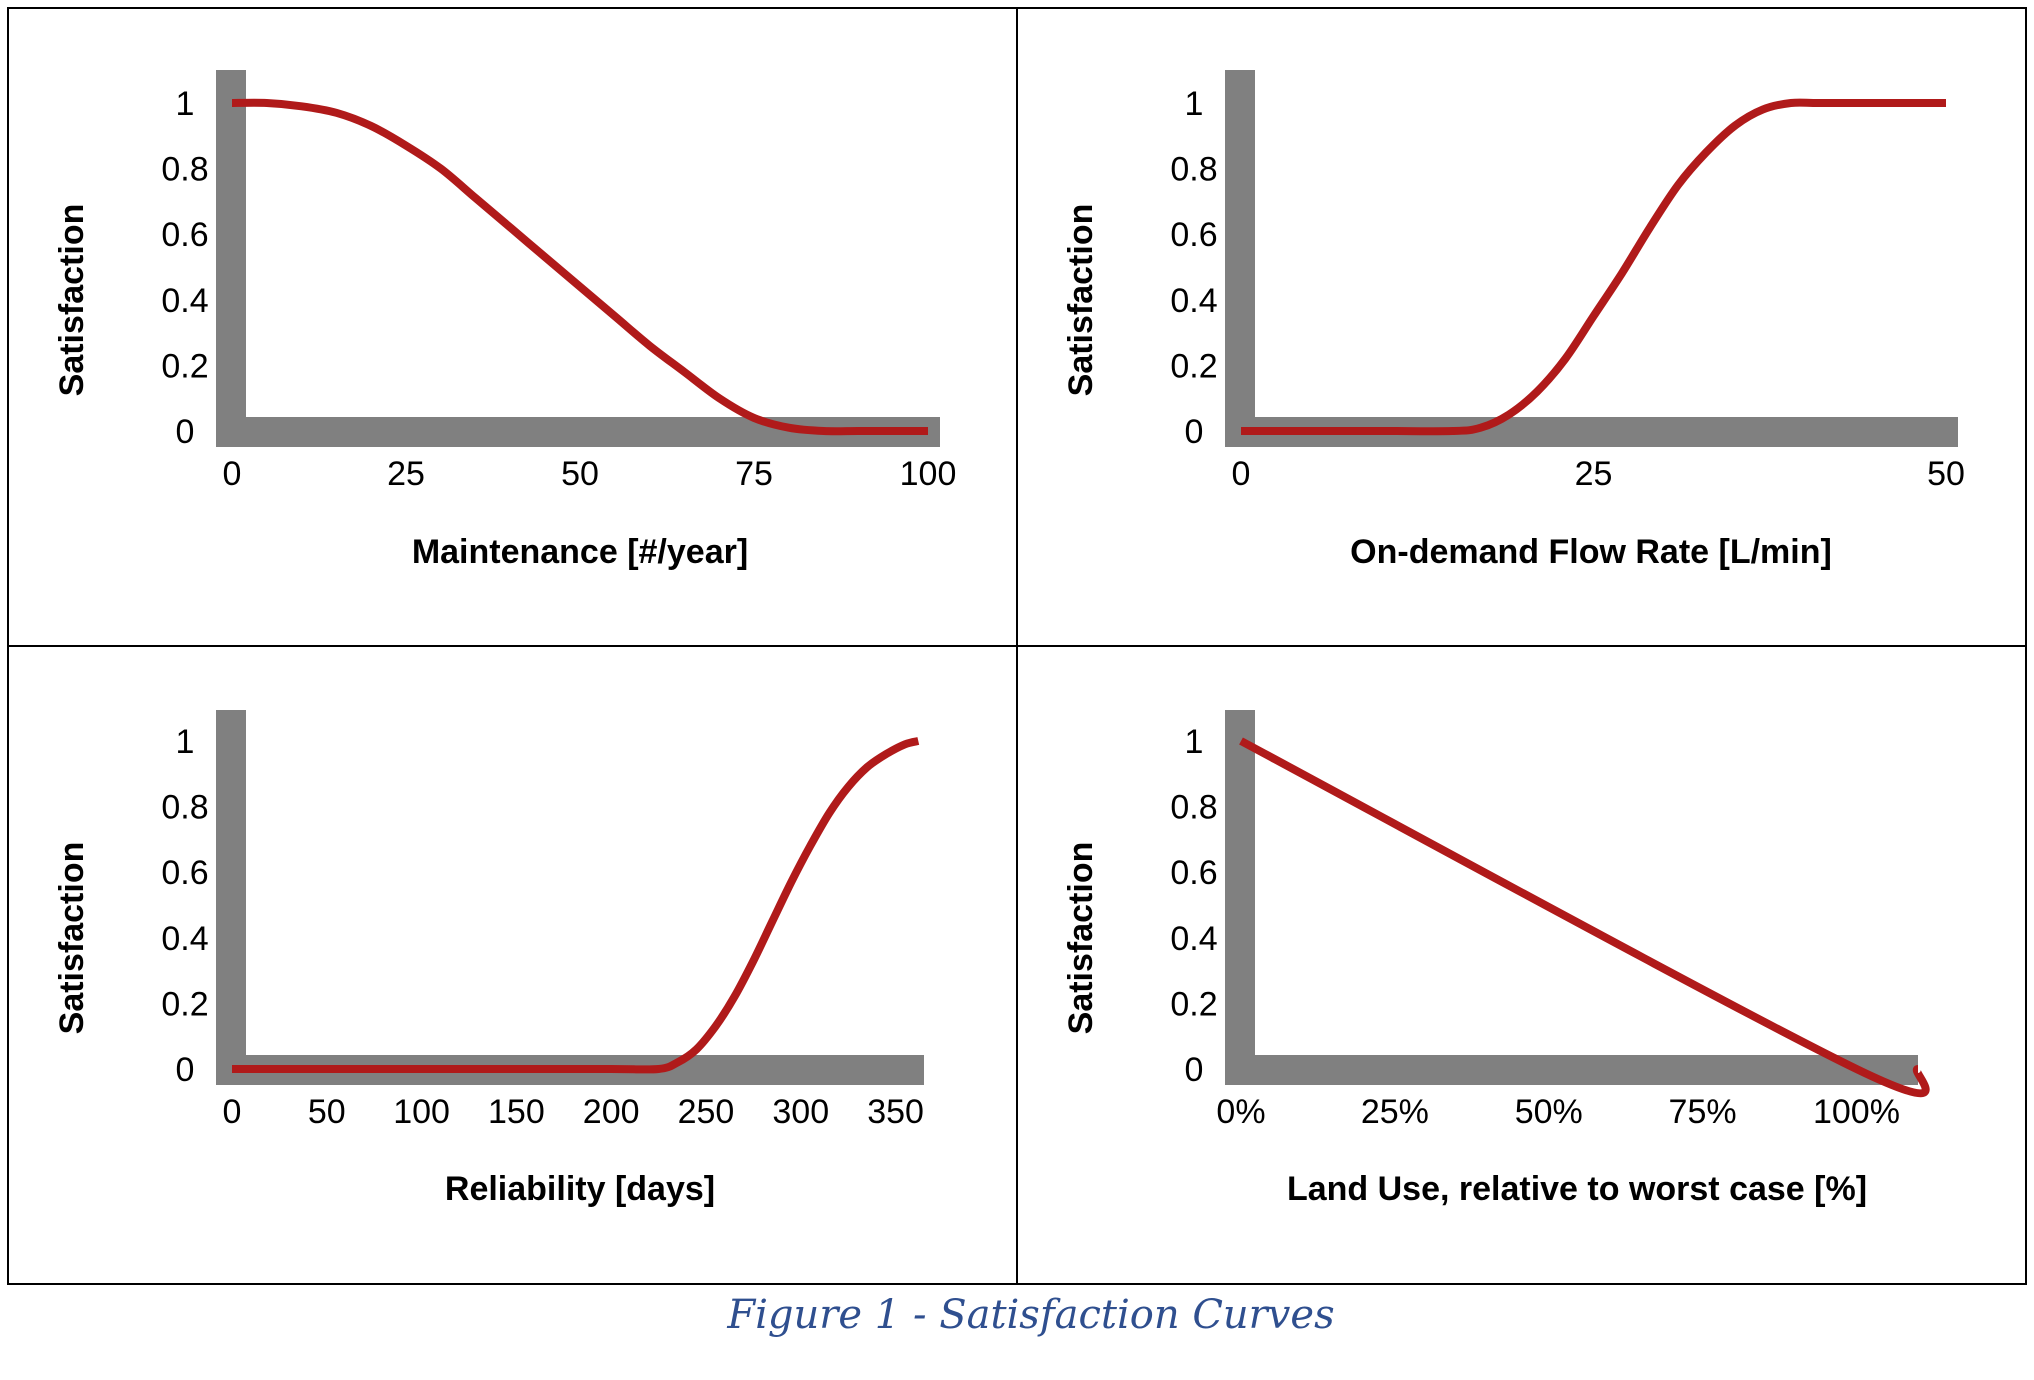 This screenshot has width=2034, height=1380. Describe the element at coordinates (1577, 1189) in the screenshot. I see `x-axis-label: Land Use, relative to worst case [%]` at that location.